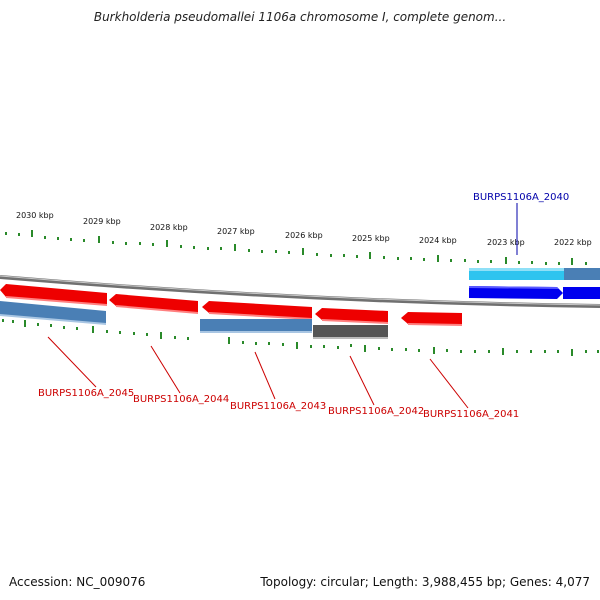 This screenshot has height=600, width=600. What do you see at coordinates (181, 399) in the screenshot?
I see `gene-label-burps1106a-2044: BURPS1106A_2044` at bounding box center [181, 399].